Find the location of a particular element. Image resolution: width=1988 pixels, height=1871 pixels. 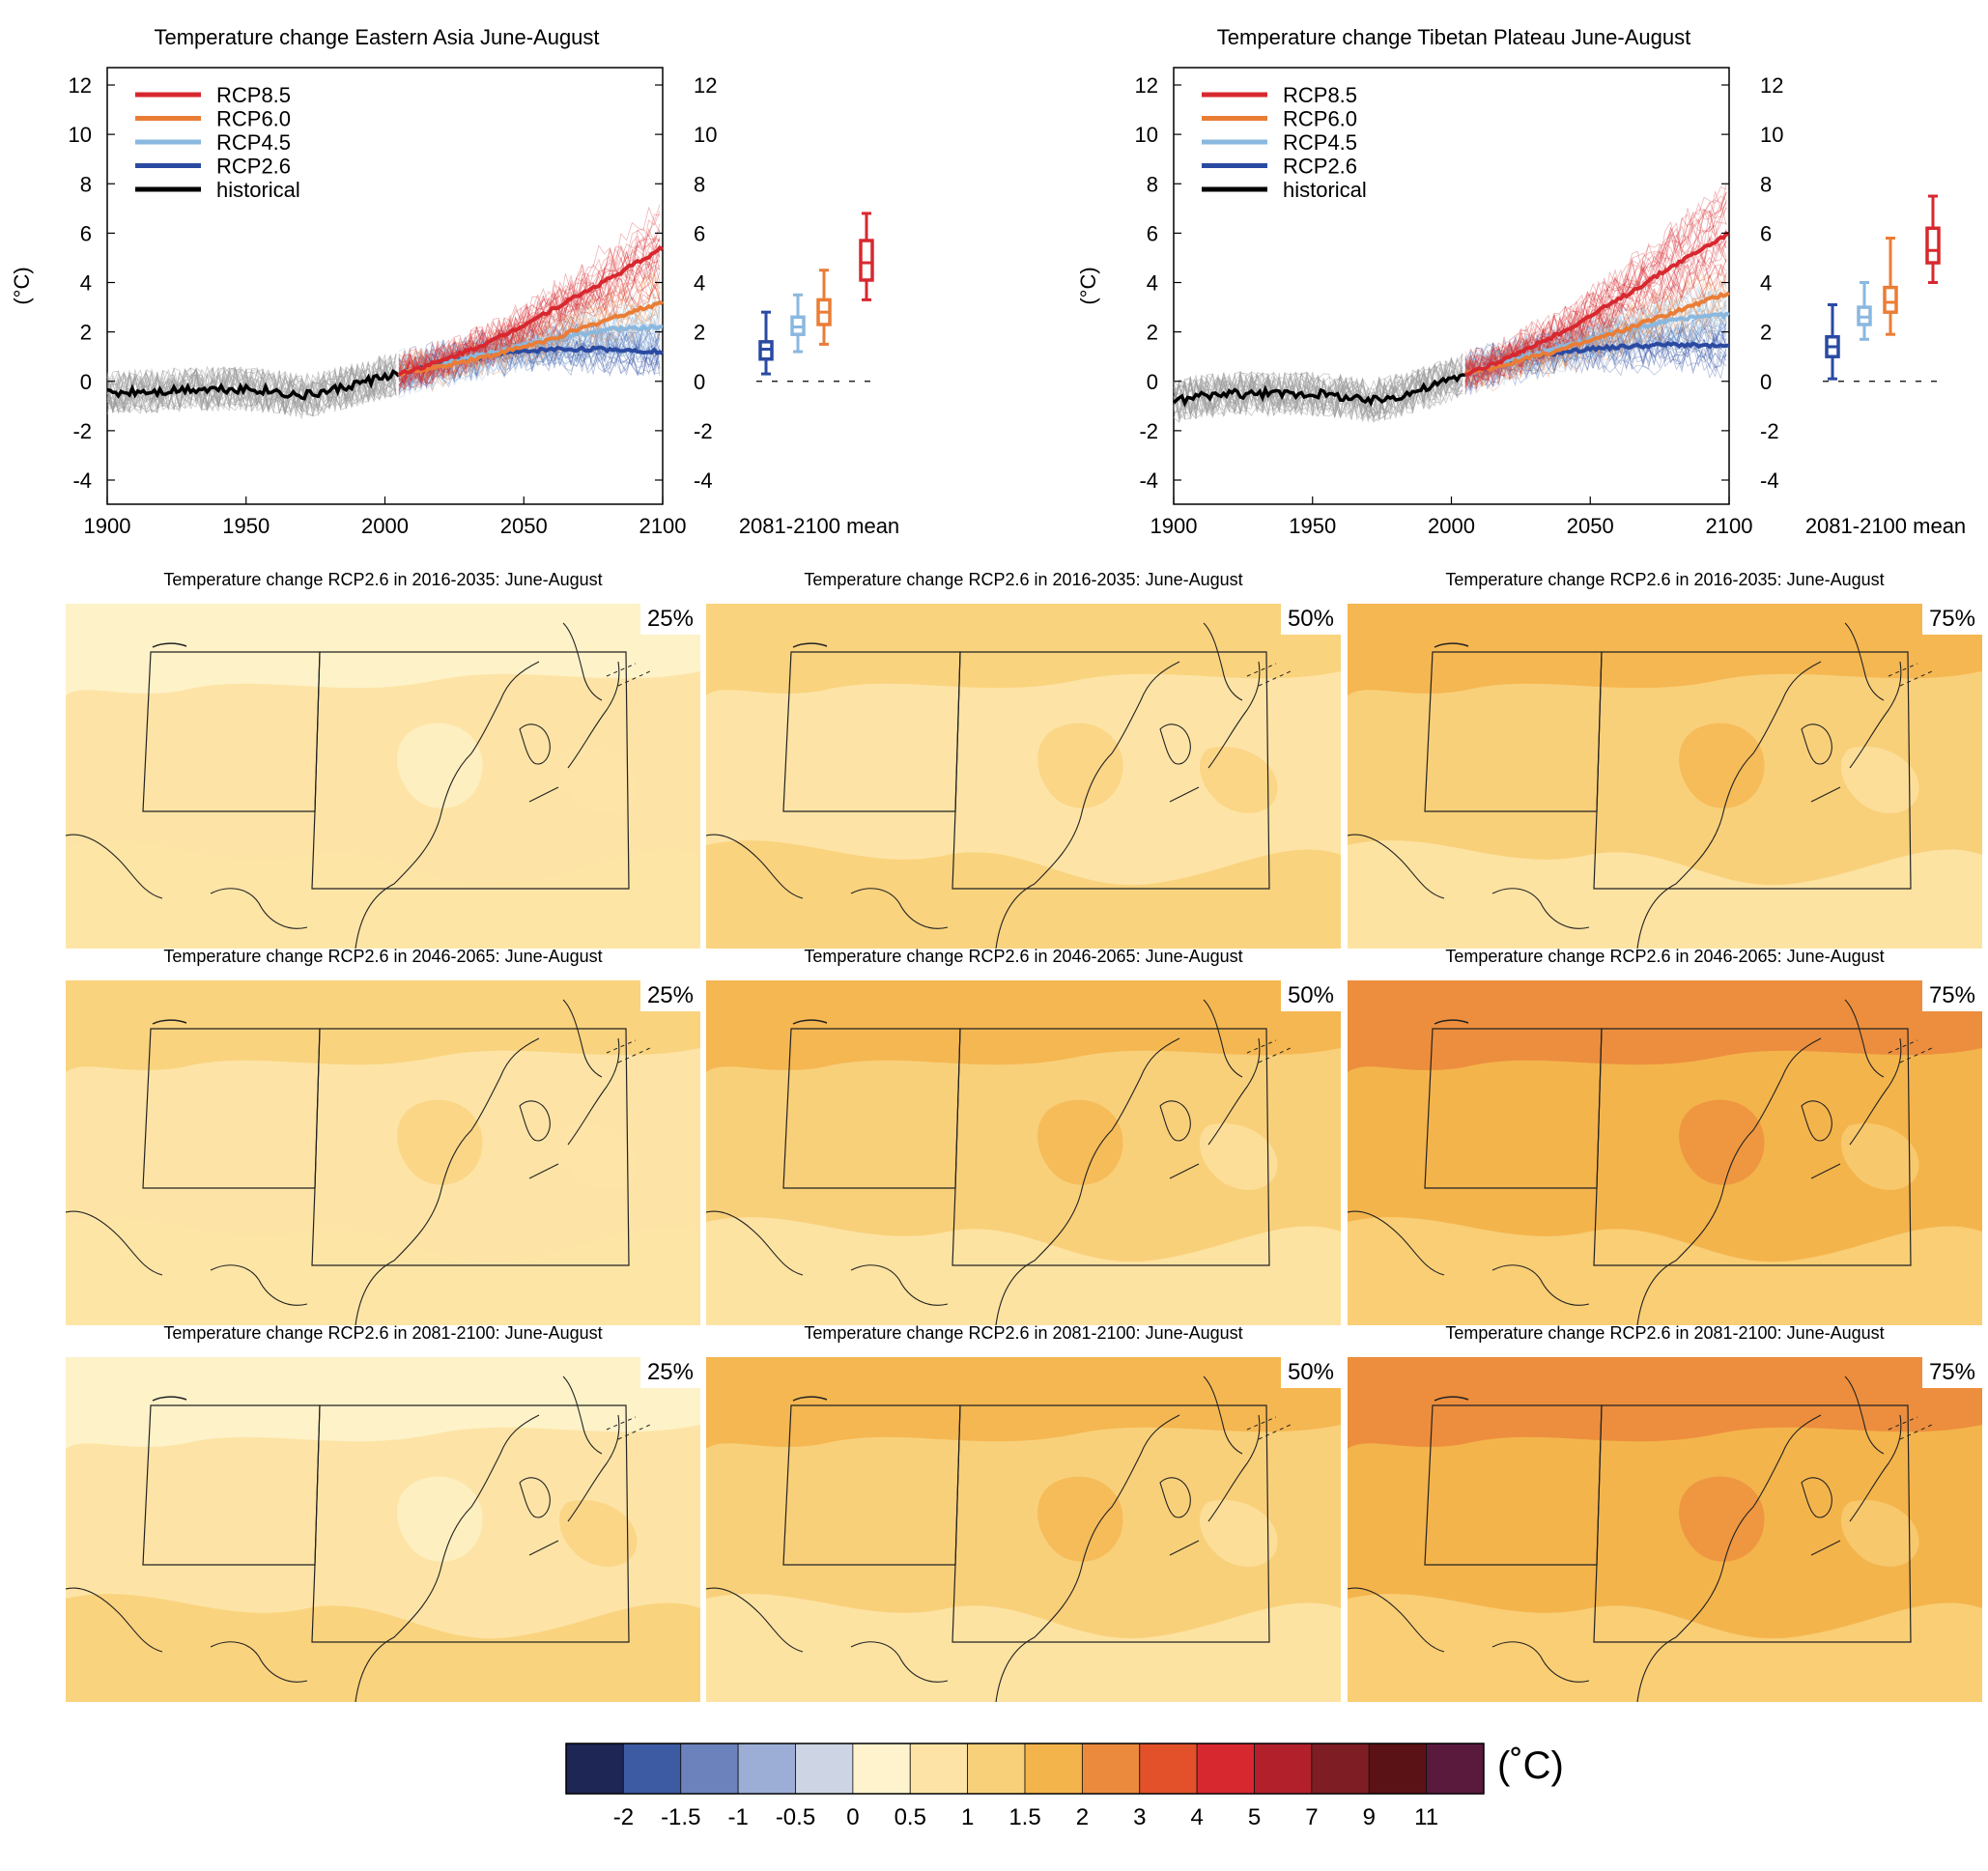

plot-frame is located at coordinates (385, 286).